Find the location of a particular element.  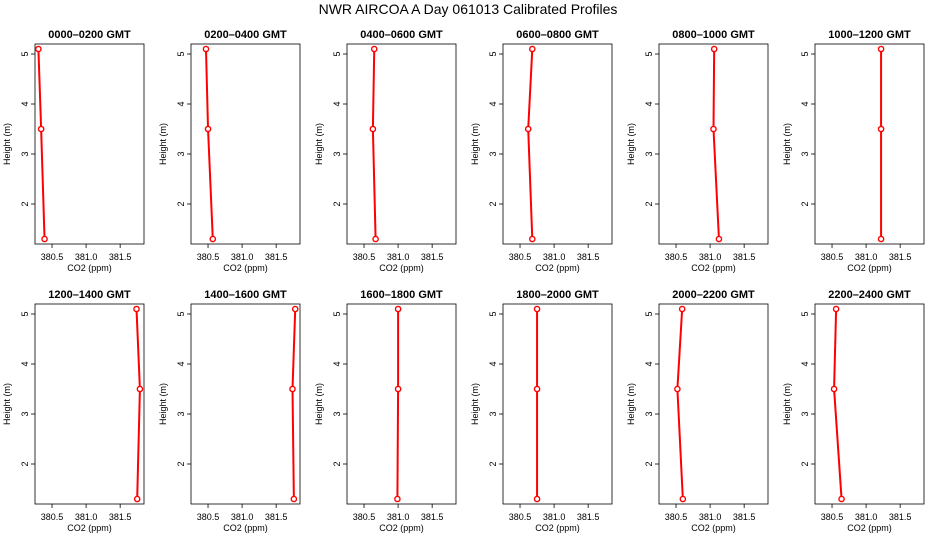

panel-title: 1400–1600 GMT is located at coordinates (245, 295).